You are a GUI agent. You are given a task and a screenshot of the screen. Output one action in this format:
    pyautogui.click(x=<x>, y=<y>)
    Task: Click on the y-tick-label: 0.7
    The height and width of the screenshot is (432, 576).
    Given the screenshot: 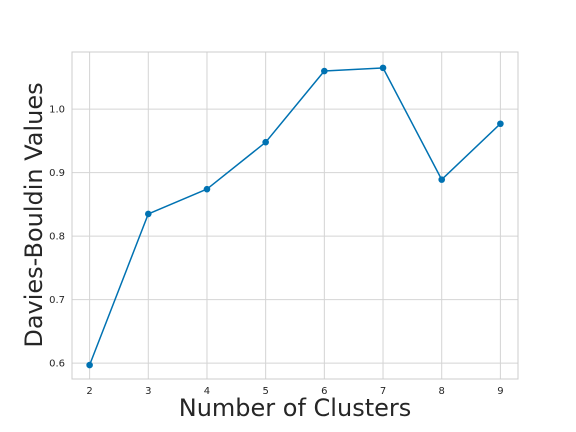 What is the action you would take?
    pyautogui.click(x=57, y=300)
    